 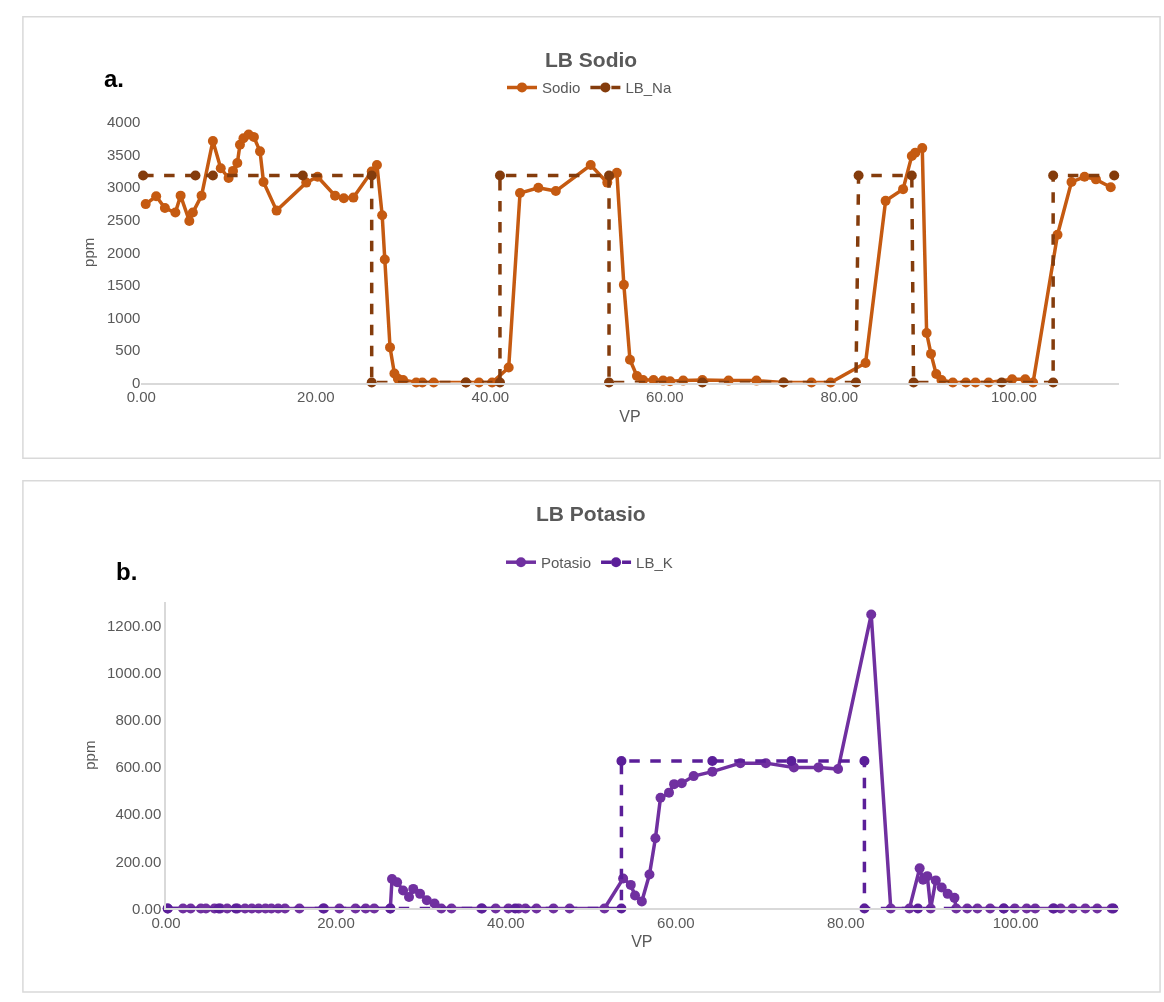 I want to click on y-tick-label: 3500, so click(x=123, y=154).